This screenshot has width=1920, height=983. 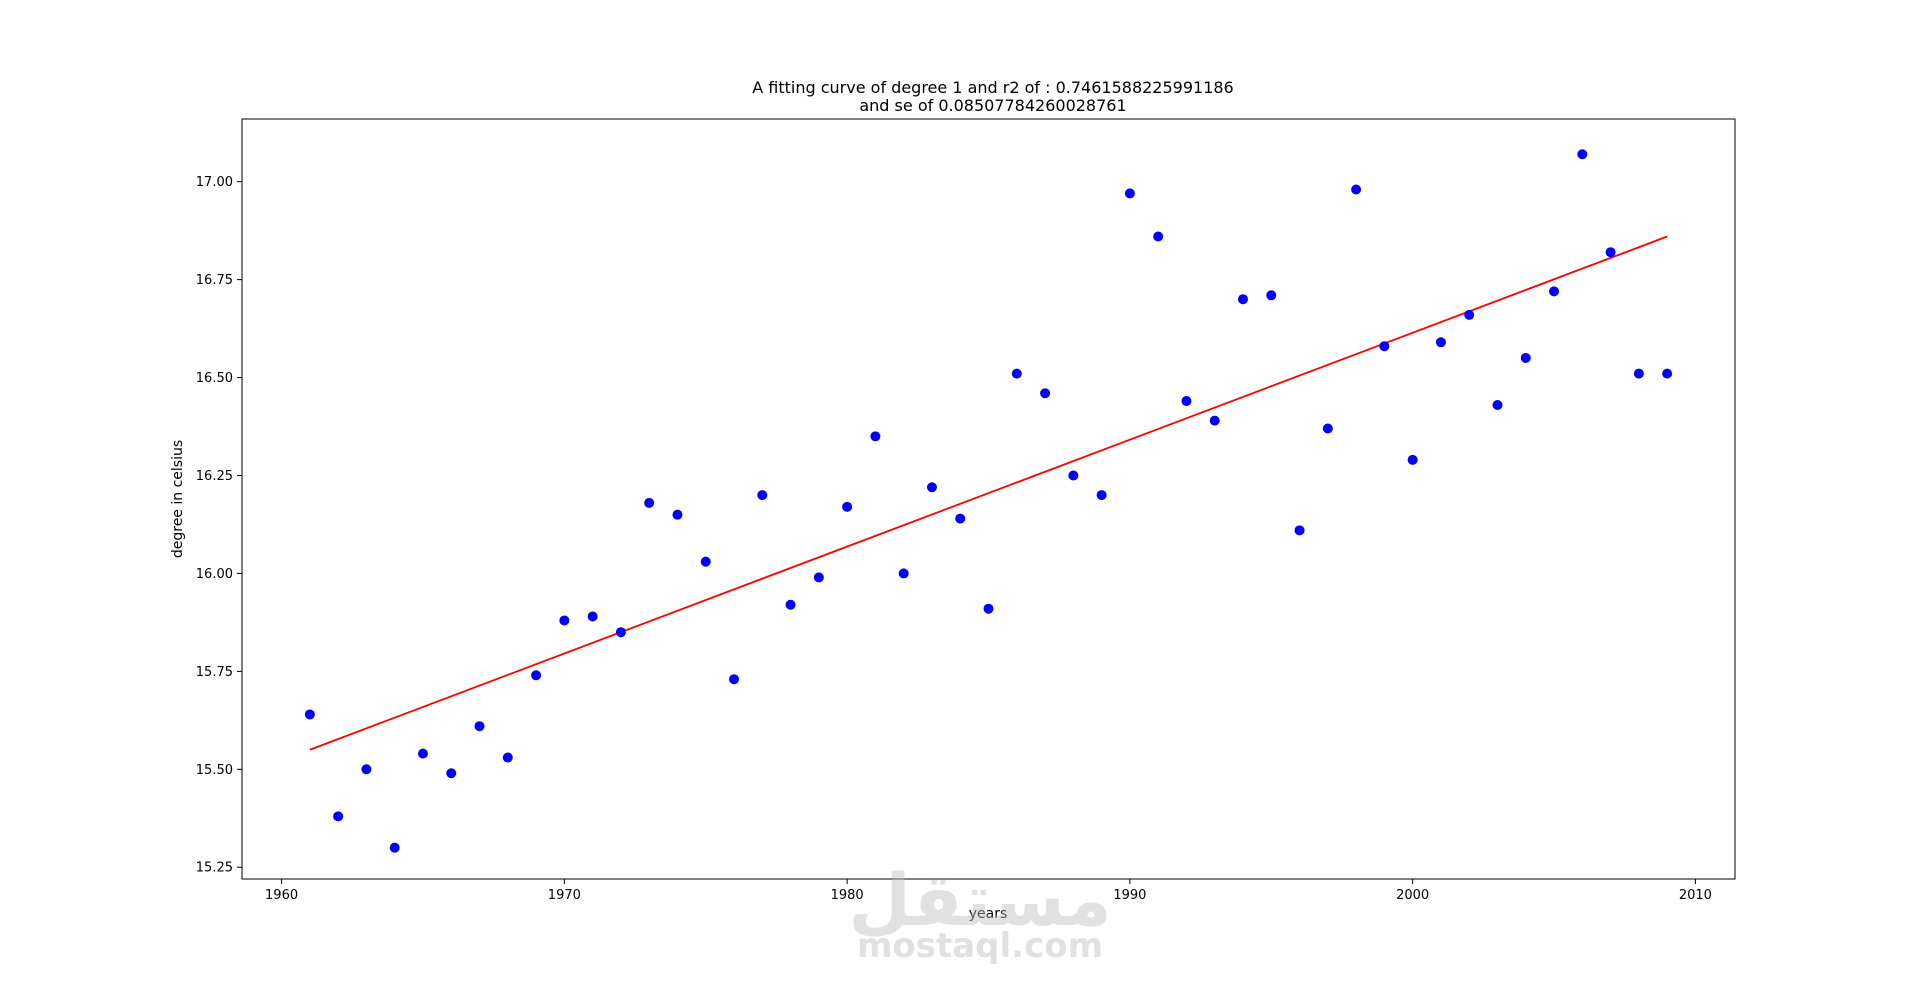 I want to click on watermark-latin: mostaql.com, so click(x=980, y=946).